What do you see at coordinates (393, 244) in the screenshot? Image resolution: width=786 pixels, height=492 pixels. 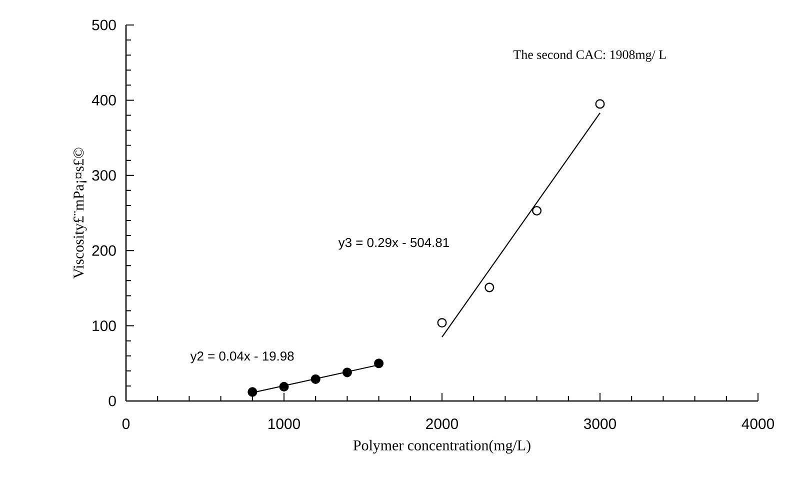 I see `annotation: y3 = 0.29x - 504.81` at bounding box center [393, 244].